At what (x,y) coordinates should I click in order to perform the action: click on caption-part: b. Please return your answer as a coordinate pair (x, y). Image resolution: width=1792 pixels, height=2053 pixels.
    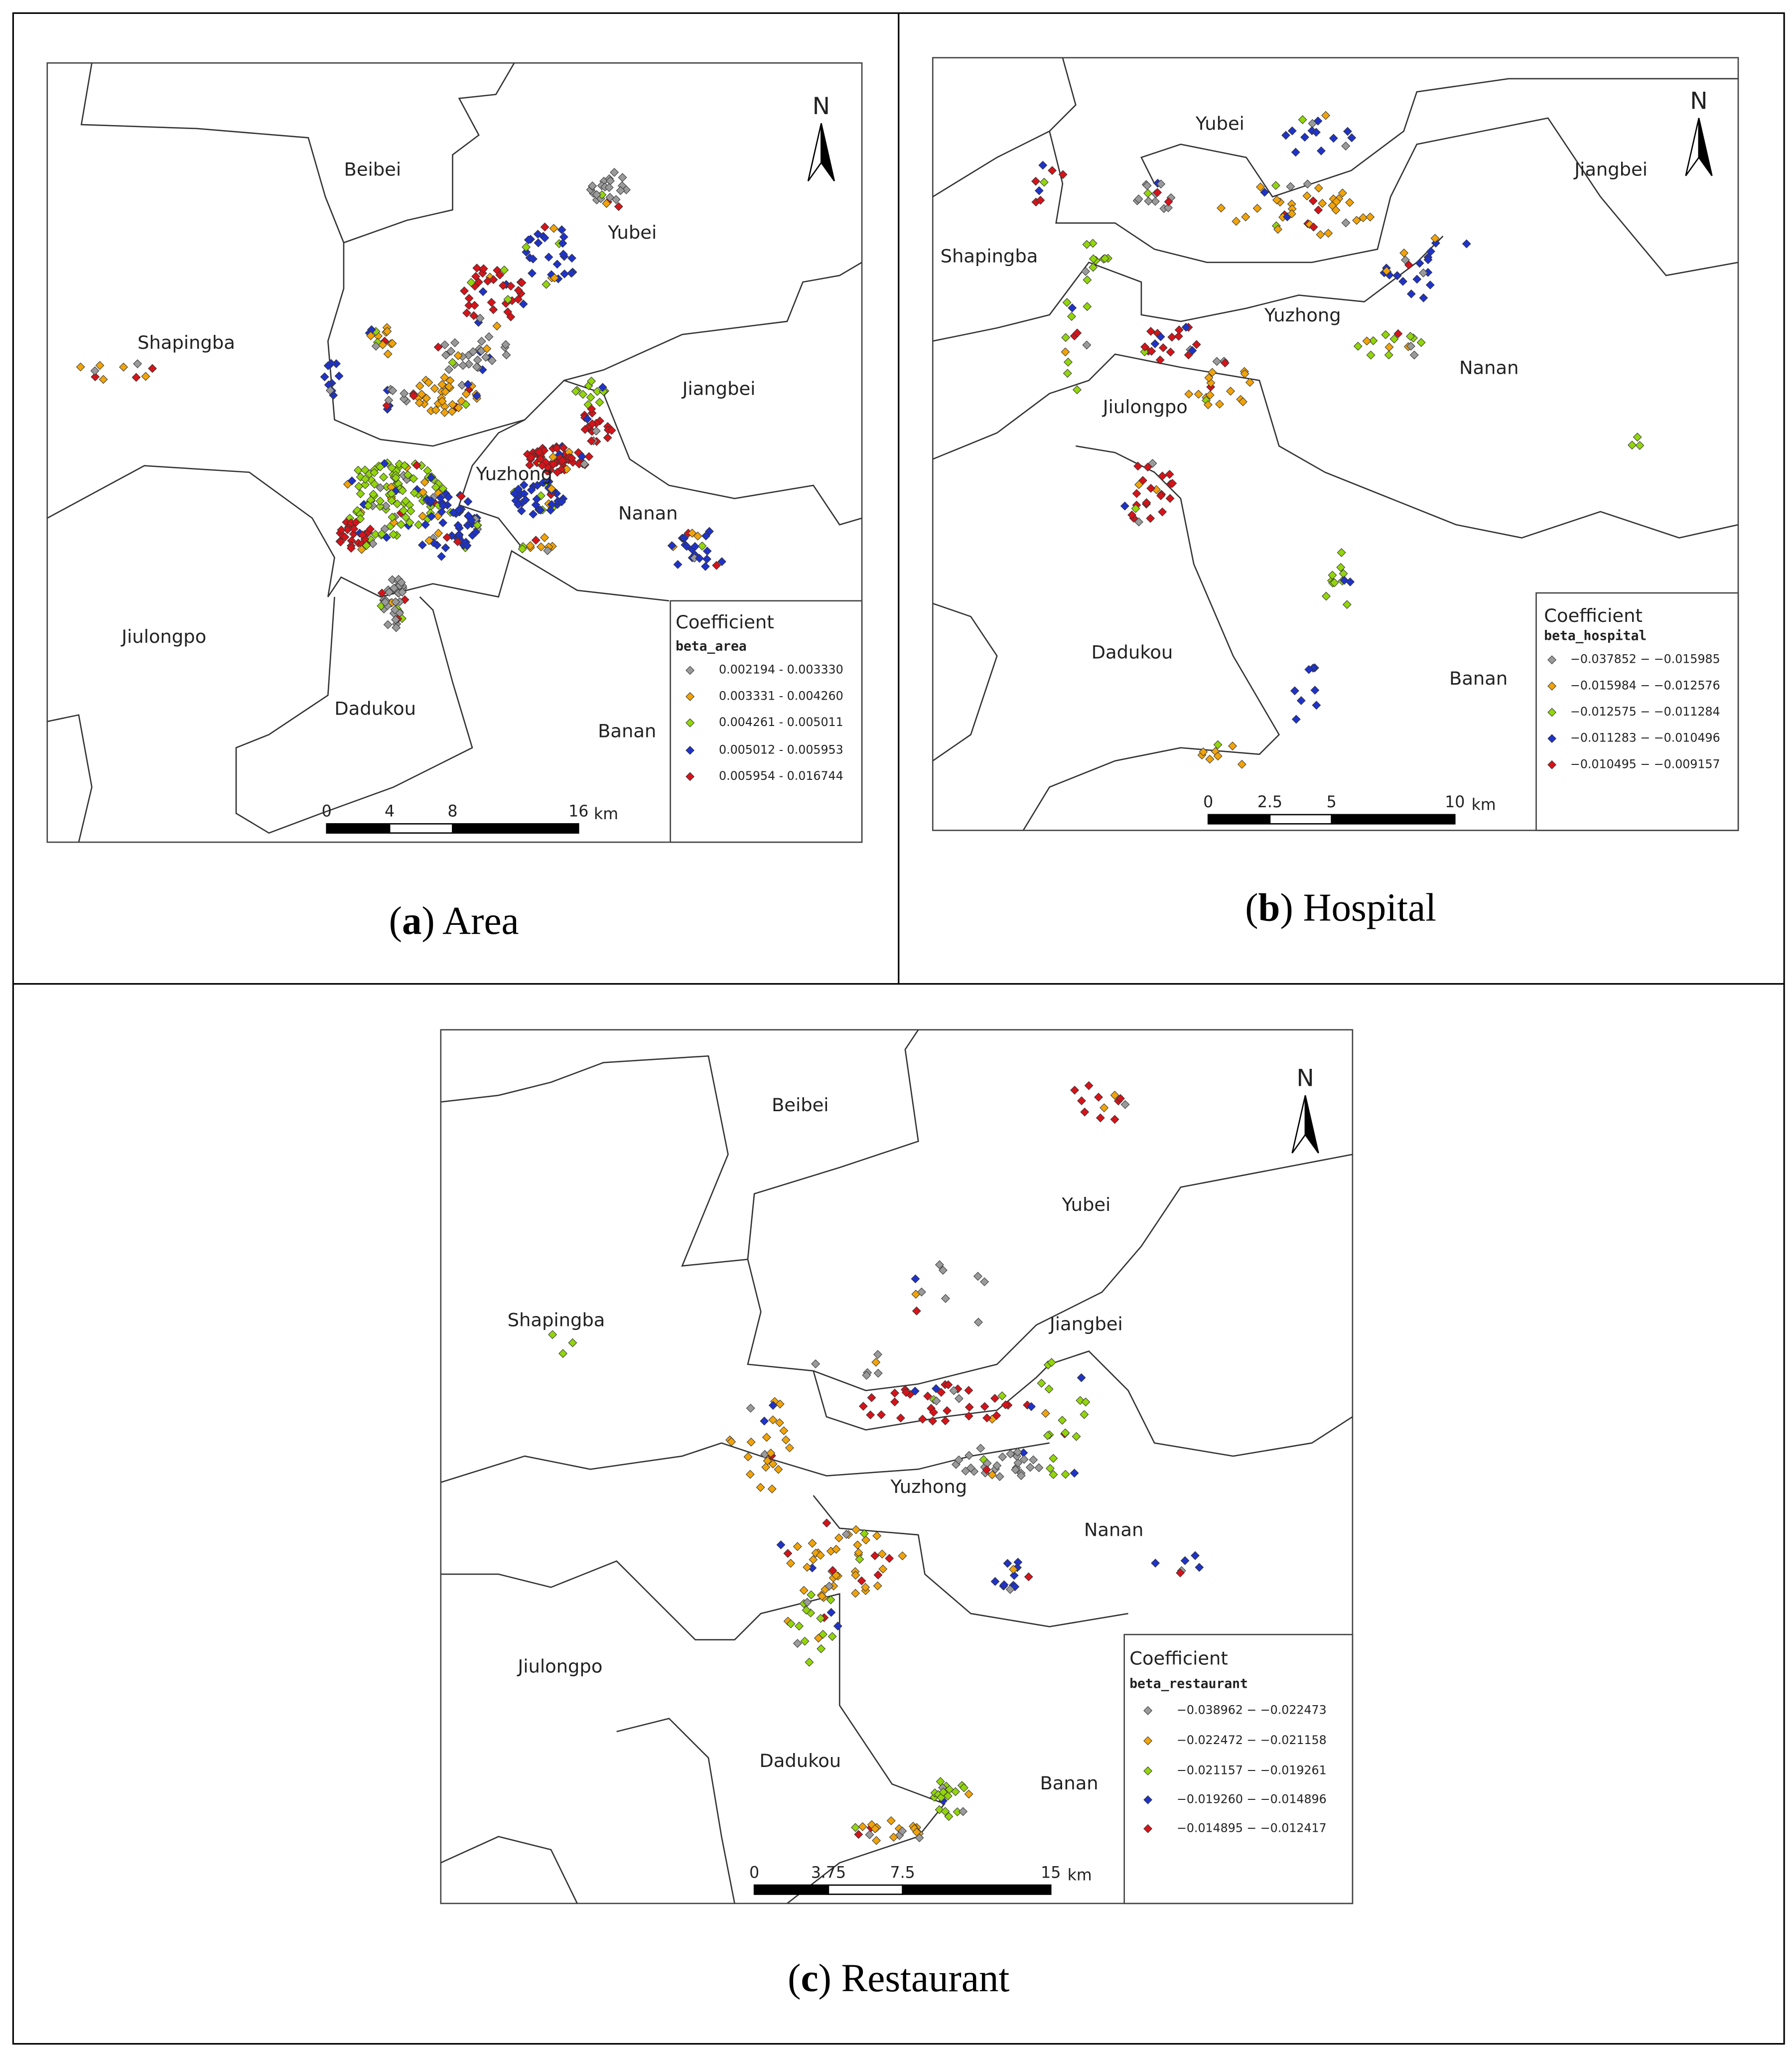
    Looking at the image, I should click on (1269, 908).